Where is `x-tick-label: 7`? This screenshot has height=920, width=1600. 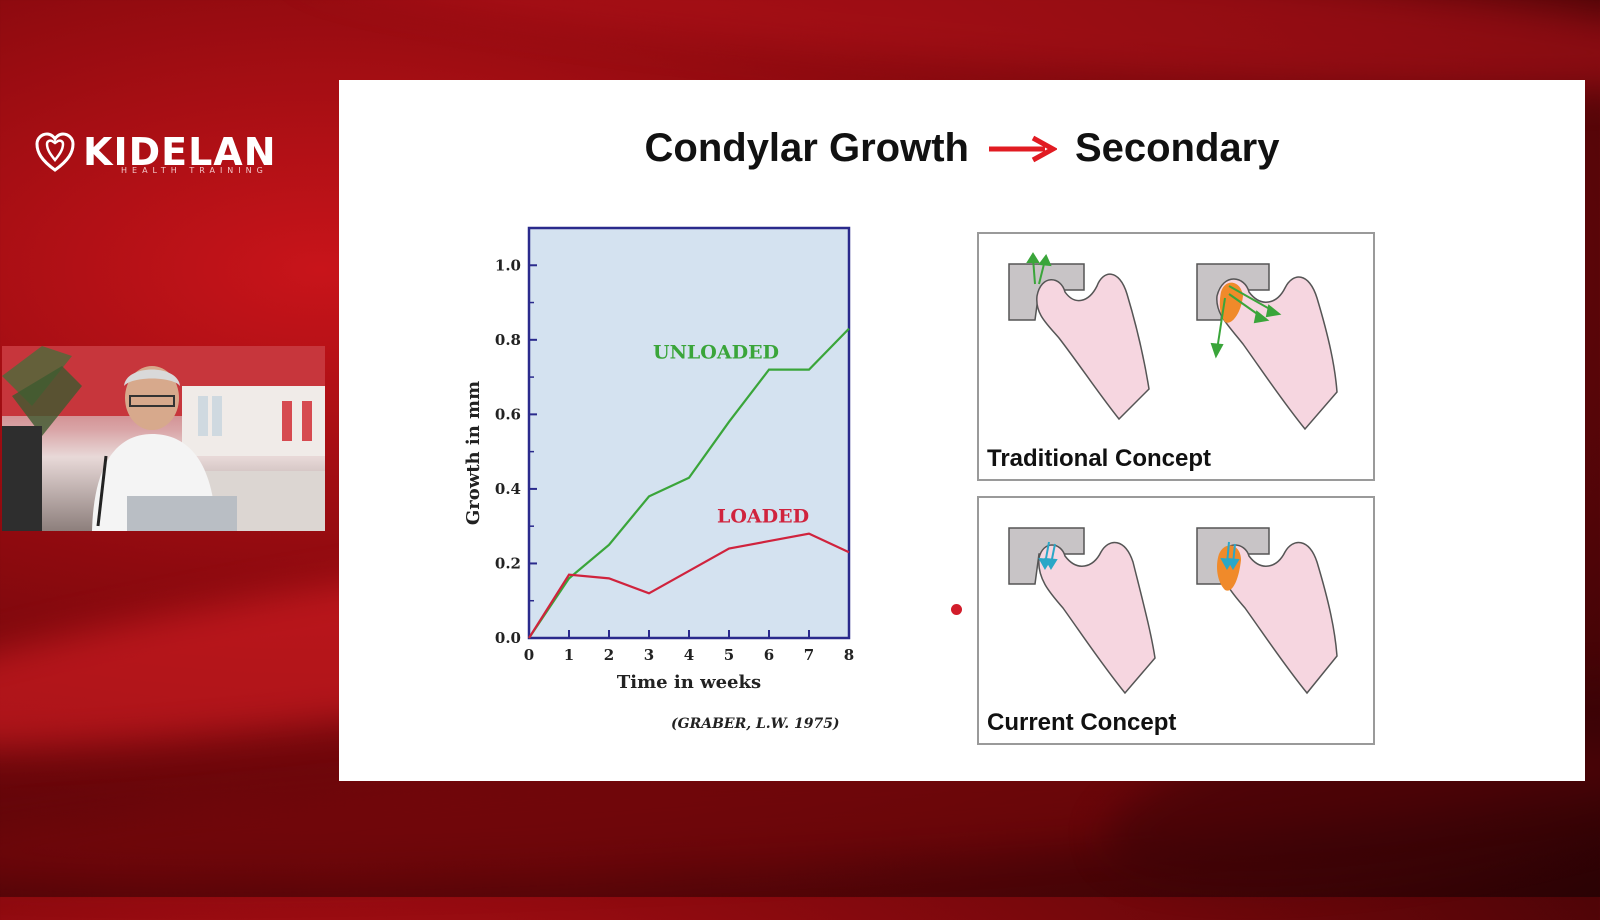
x-tick-label: 7 is located at coordinates (809, 655).